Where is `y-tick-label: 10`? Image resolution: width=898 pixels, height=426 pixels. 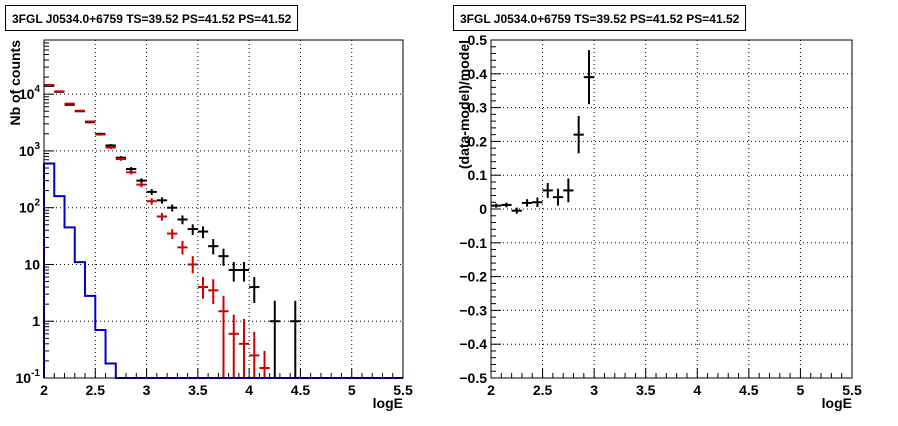
y-tick-label: 10 is located at coordinates (32, 264).